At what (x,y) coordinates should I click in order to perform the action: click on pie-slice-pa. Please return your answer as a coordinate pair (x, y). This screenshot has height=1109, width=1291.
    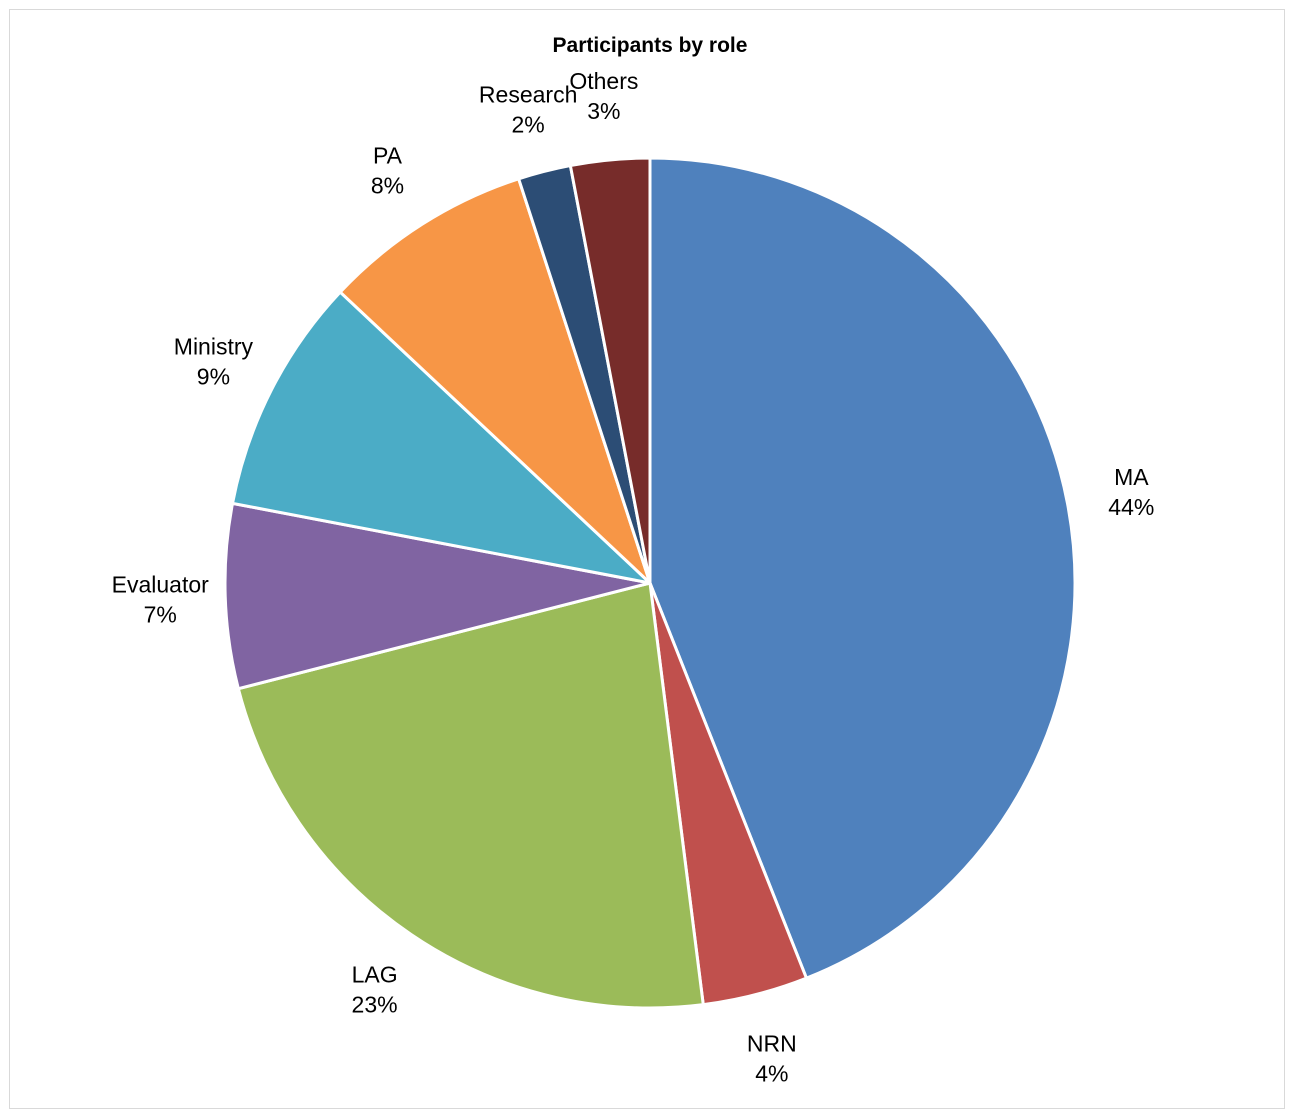
    Looking at the image, I should click on (495, 381).